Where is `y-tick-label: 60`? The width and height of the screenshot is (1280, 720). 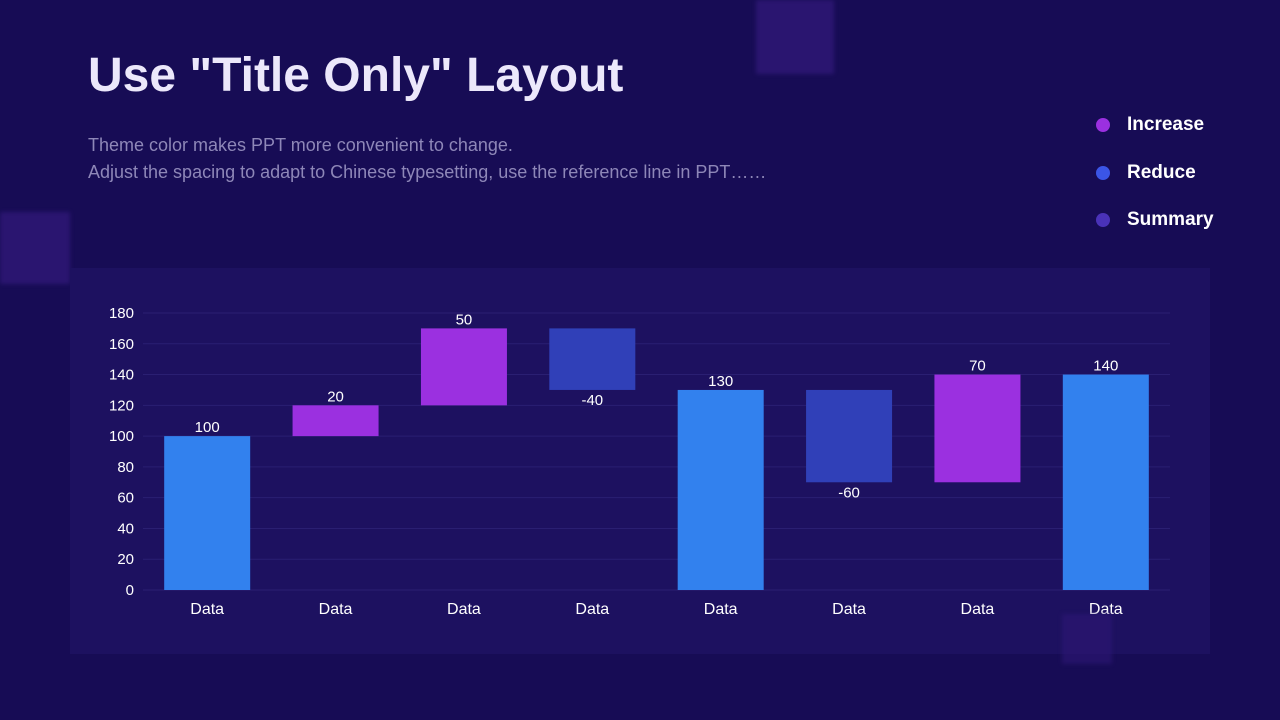 y-tick-label: 60 is located at coordinates (125, 498).